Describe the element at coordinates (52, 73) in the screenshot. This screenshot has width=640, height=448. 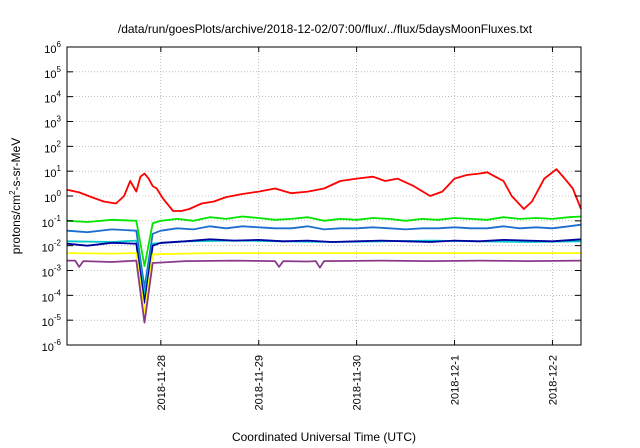
I see `y-tick-label-11: 10⁵` at that location.